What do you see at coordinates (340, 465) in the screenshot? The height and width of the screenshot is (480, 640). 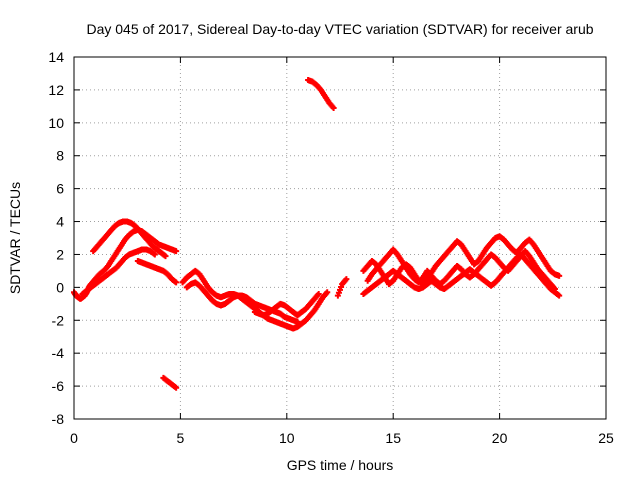 I see `x-axis-label: GPS time / hours` at bounding box center [340, 465].